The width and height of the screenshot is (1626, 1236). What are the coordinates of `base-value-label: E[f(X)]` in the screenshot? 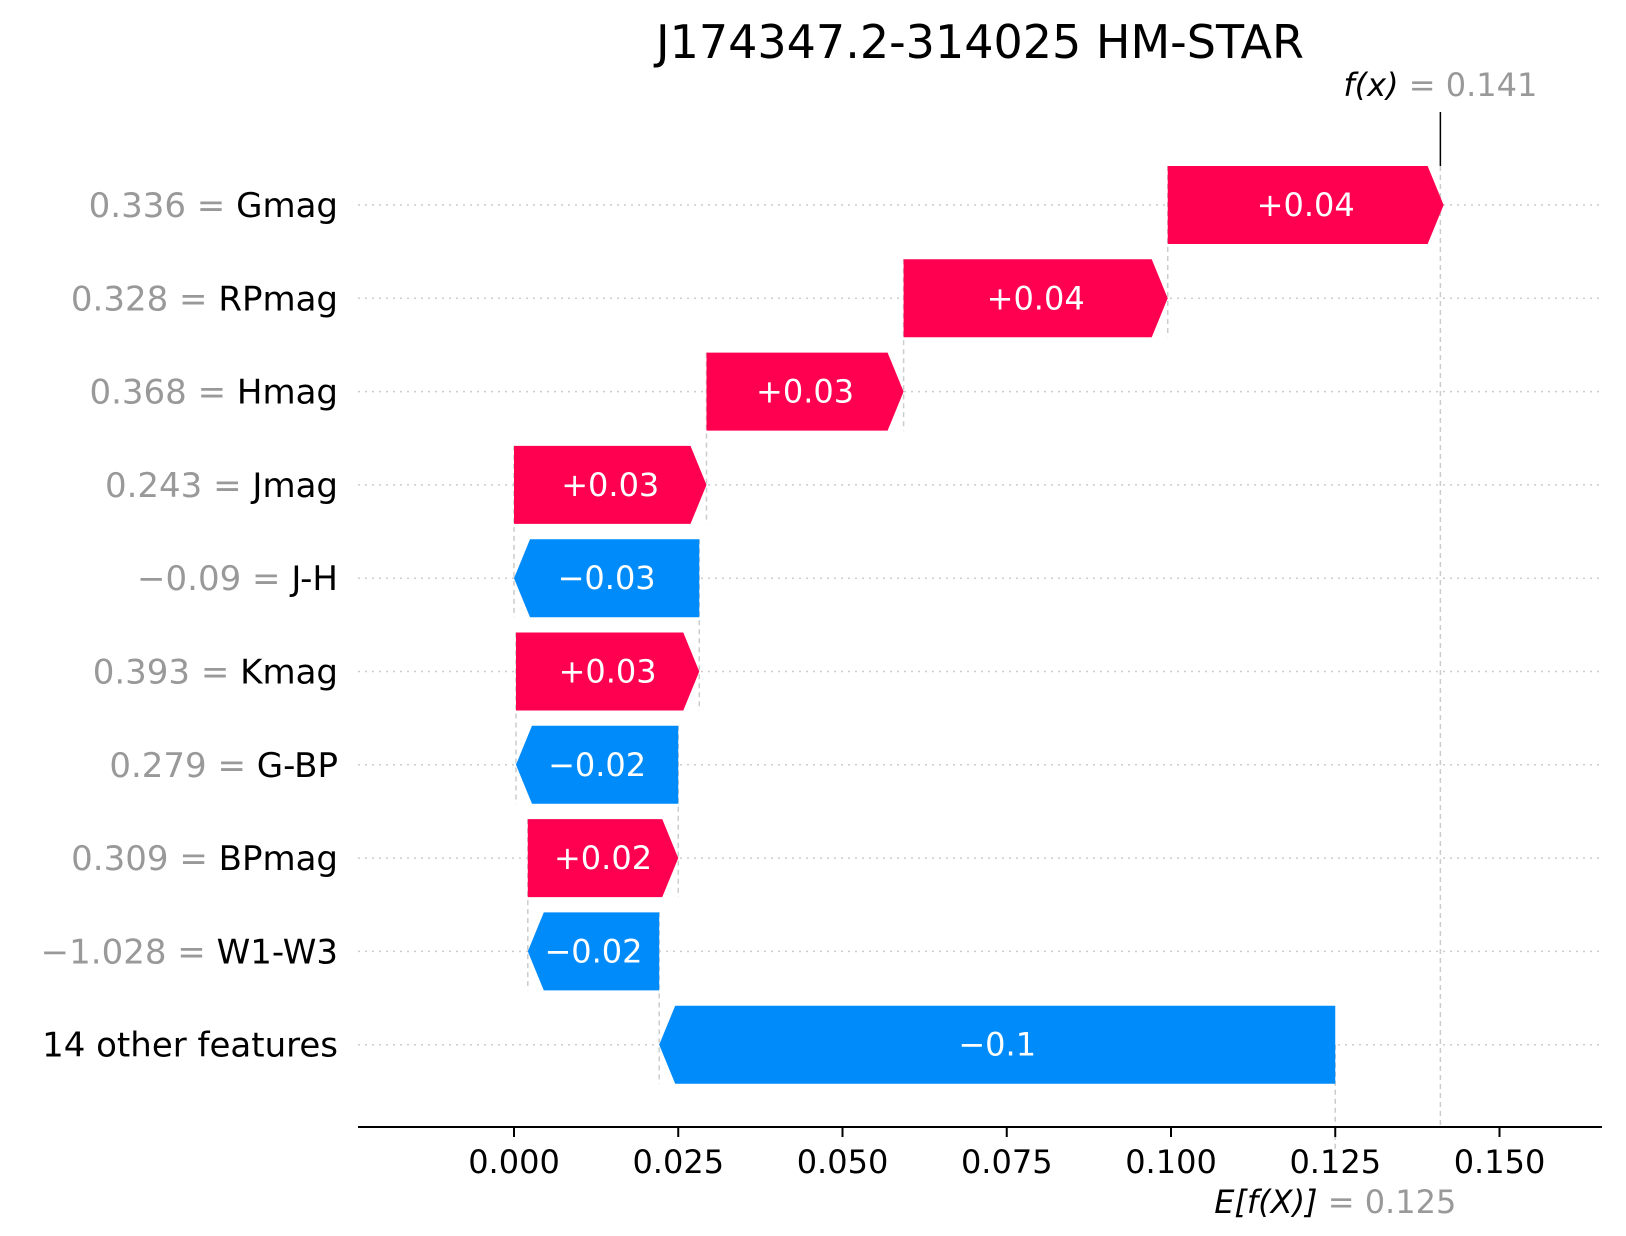 It's located at (1271, 1202).